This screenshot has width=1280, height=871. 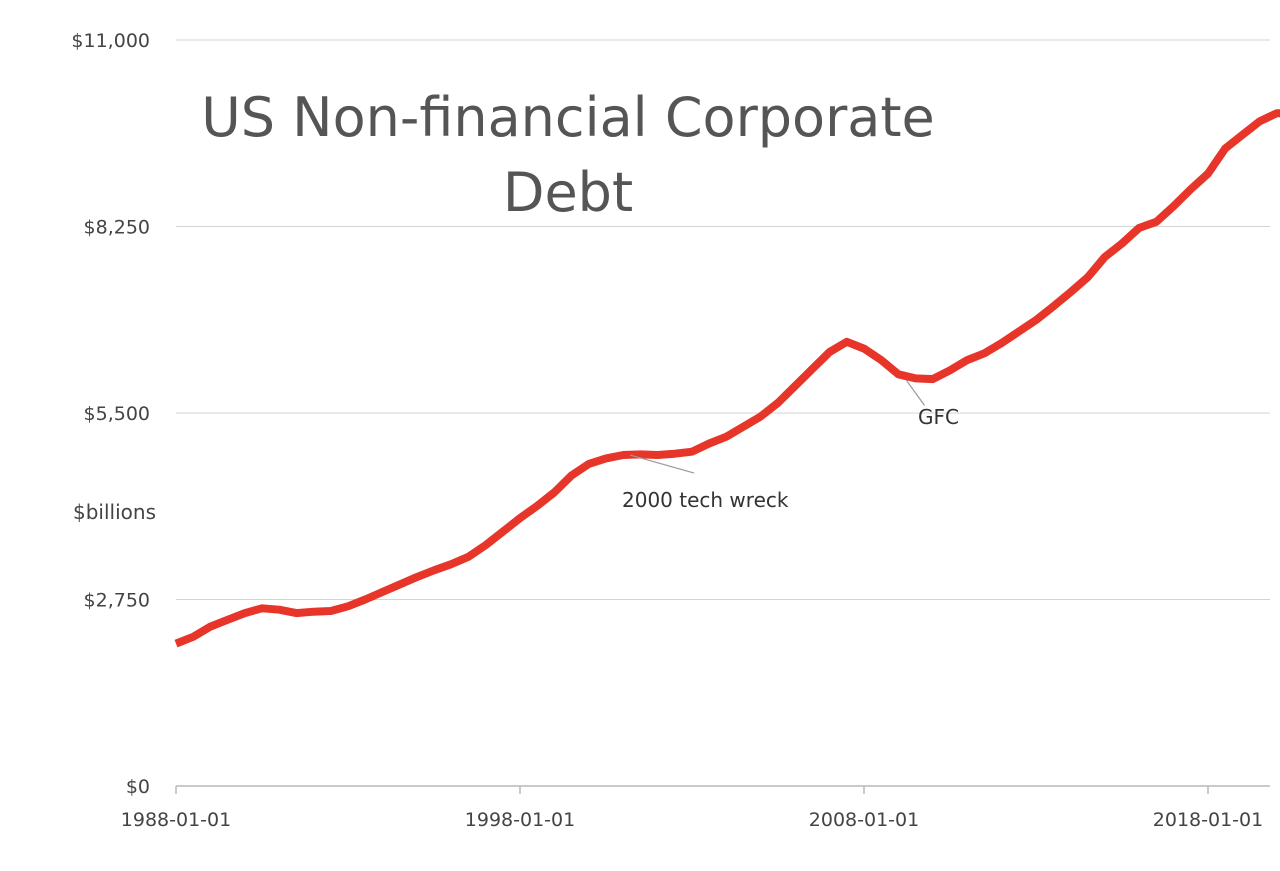 What do you see at coordinates (1208, 820) in the screenshot?
I see `x-tick-label: 2018-01-01` at bounding box center [1208, 820].